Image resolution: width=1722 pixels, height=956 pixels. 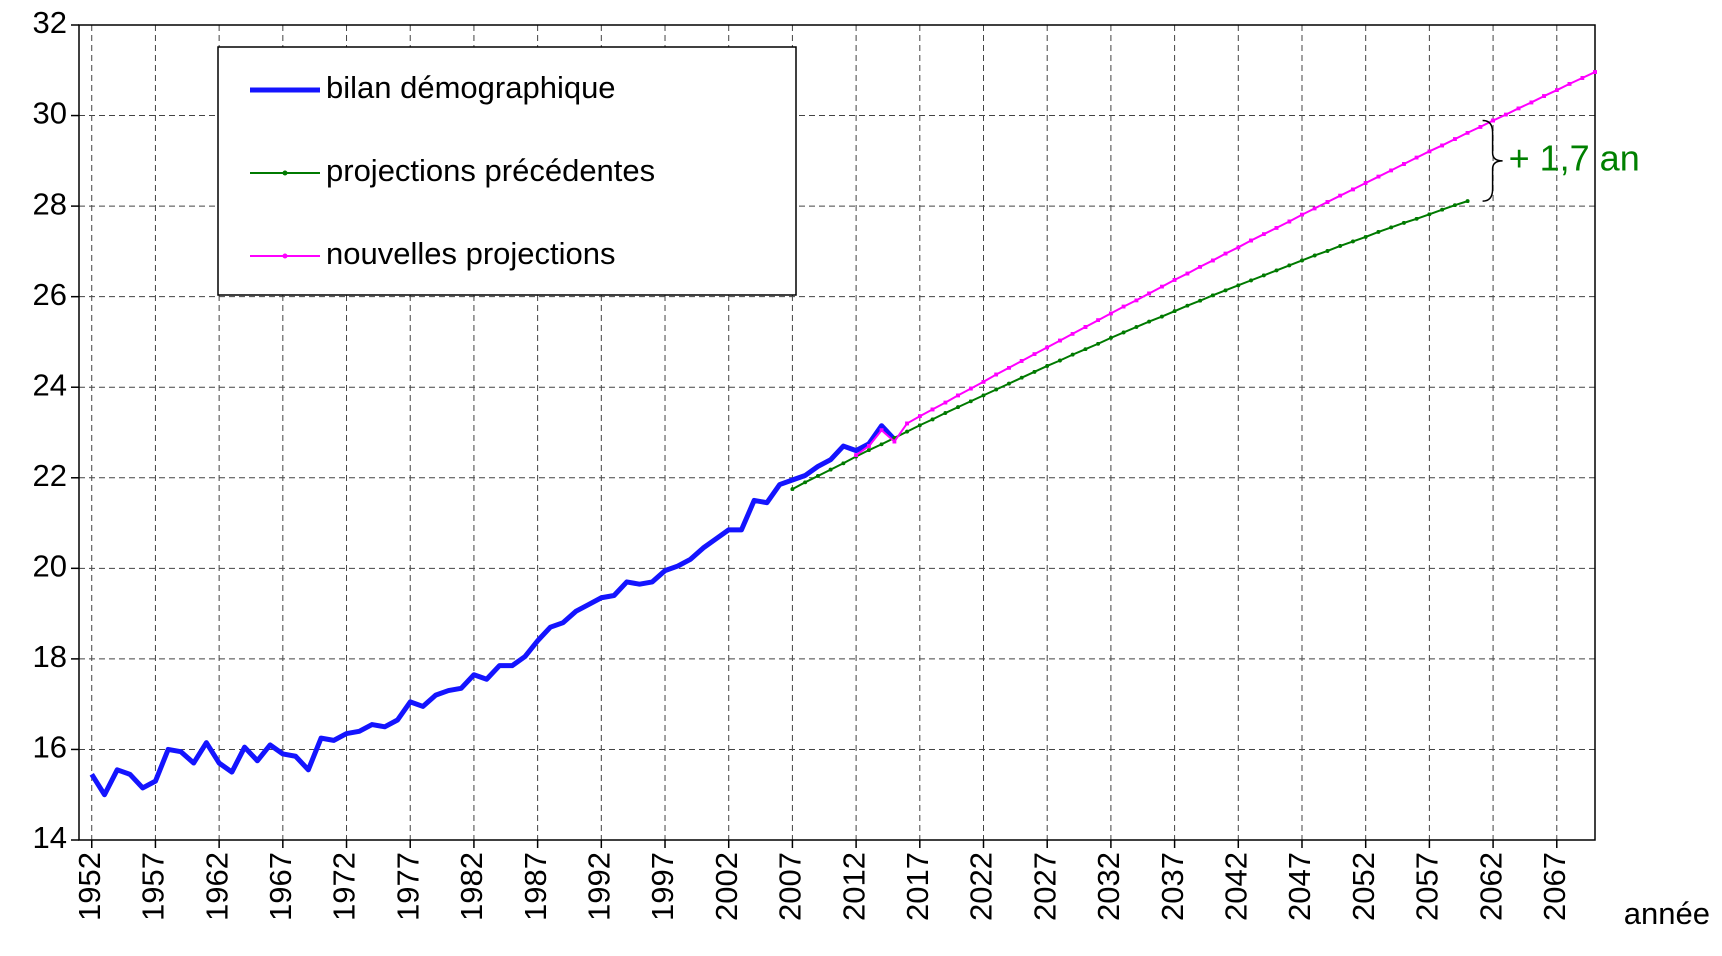 What do you see at coordinates (1427, 886) in the screenshot?
I see `x-tick-label: 2057` at bounding box center [1427, 886].